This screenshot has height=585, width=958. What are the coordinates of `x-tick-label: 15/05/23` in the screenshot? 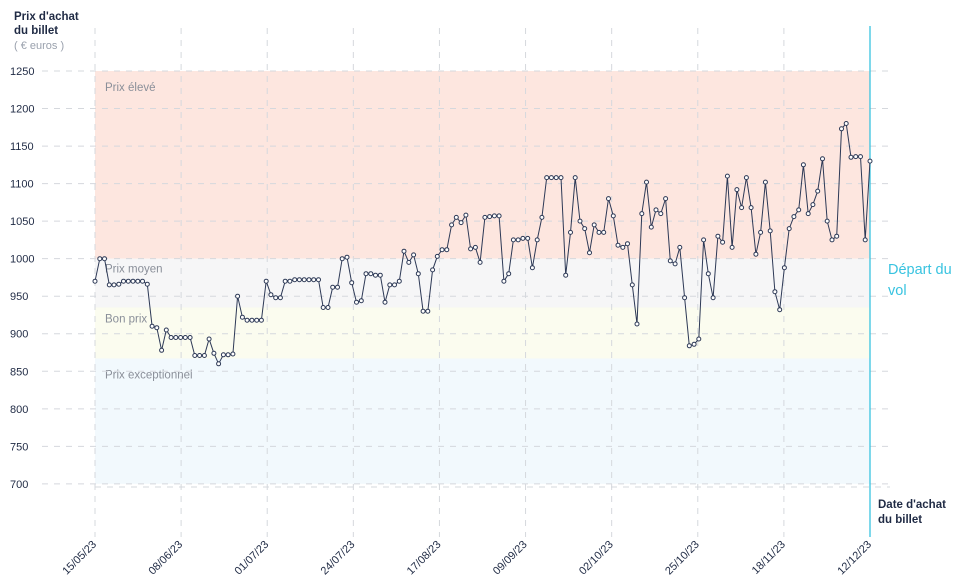 It's located at (79, 558).